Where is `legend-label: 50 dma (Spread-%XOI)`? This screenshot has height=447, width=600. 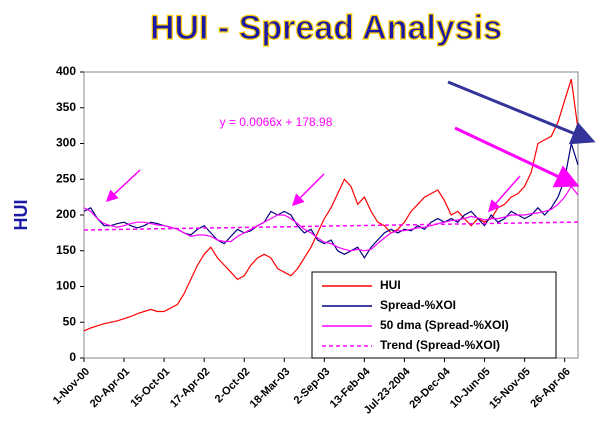 legend-label: 50 dma (Spread-%XOI) is located at coordinates (444, 325).